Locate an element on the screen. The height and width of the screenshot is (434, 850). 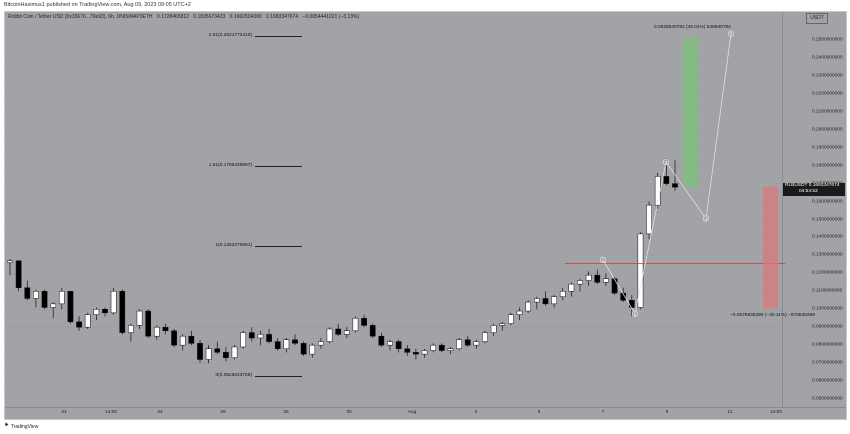
projection-stop-label: −0.0678835289 (−40.11%) −678835289 is located at coordinates (772, 315).